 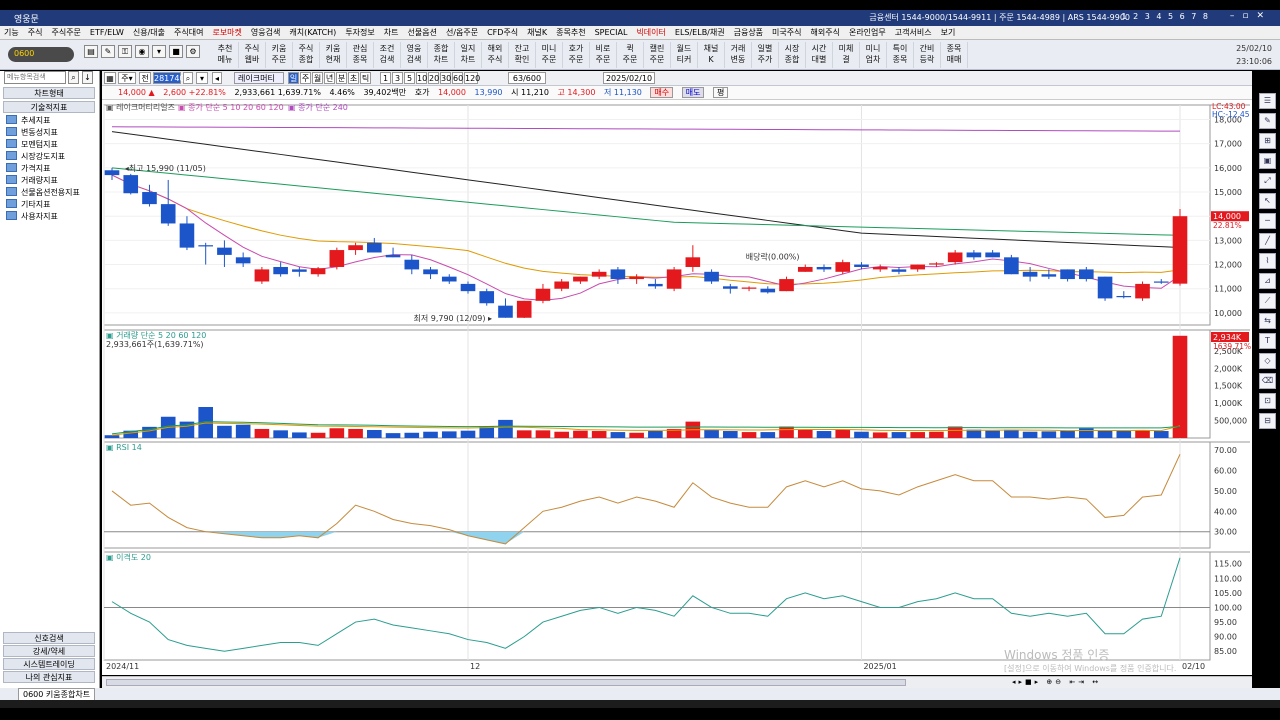 I want to click on prev-icon: ◂, so click(x=217, y=78).